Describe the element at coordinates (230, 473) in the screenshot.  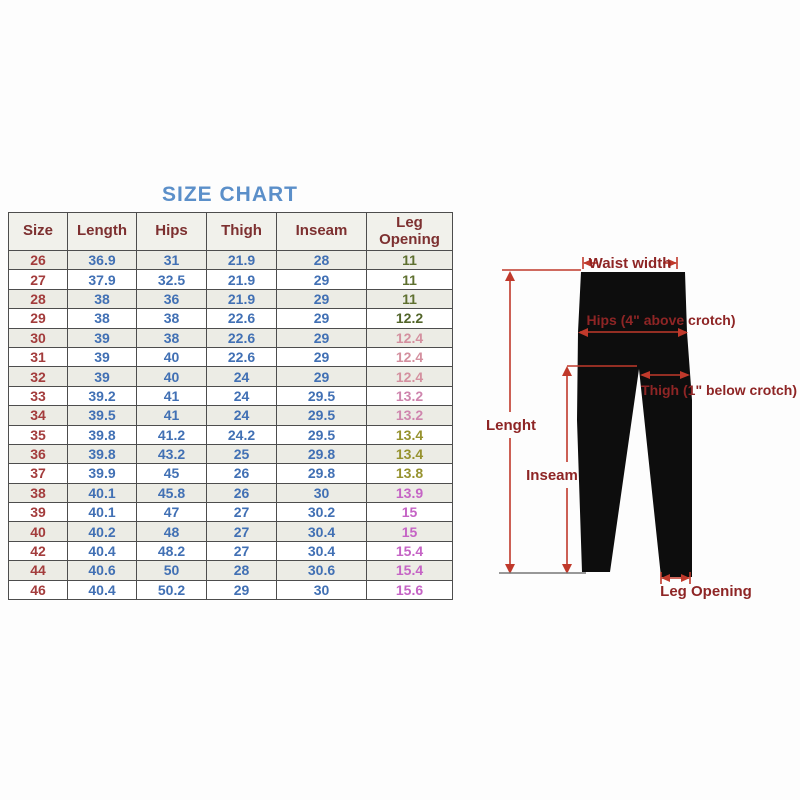
I see `table-row: 37 39.9 45 26 29.8 13.8` at that location.